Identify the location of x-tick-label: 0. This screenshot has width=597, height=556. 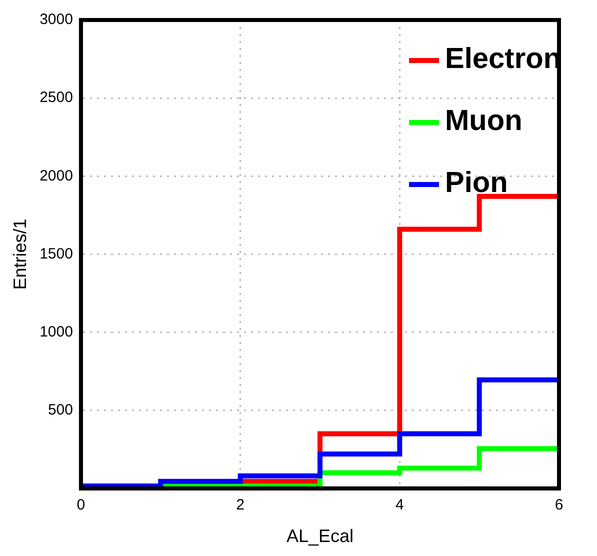
(81, 505).